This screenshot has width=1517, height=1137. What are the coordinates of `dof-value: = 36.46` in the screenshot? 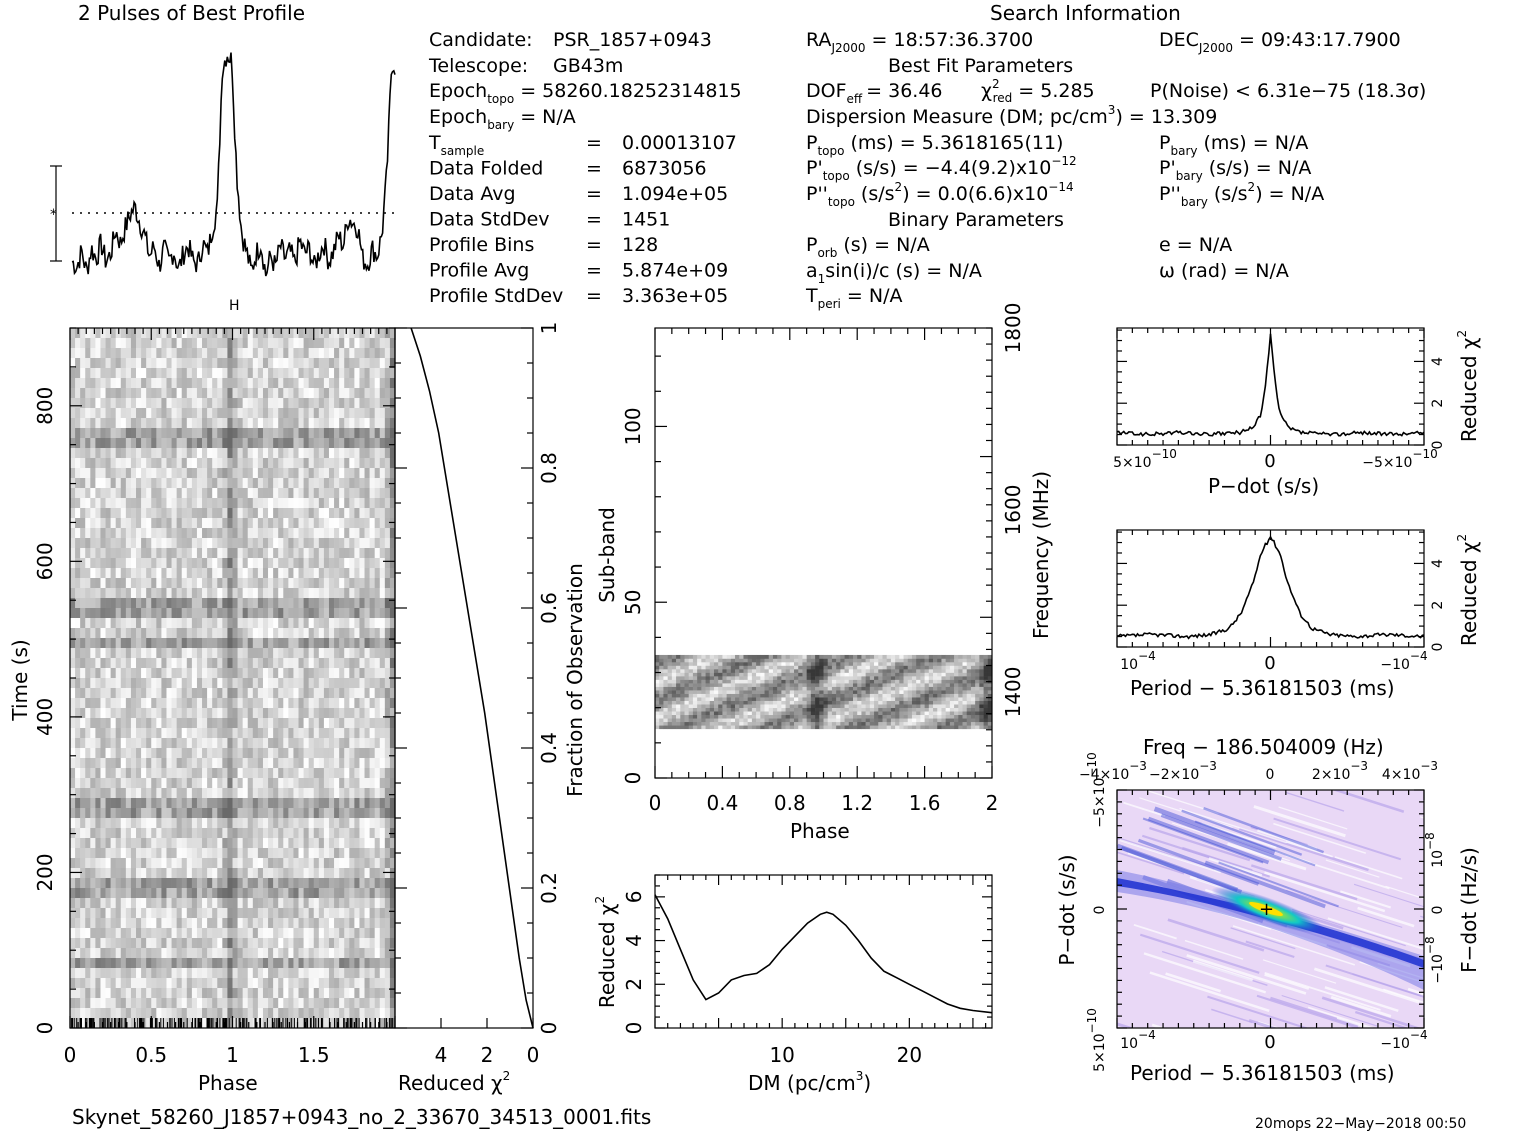 It's located at (904, 91).